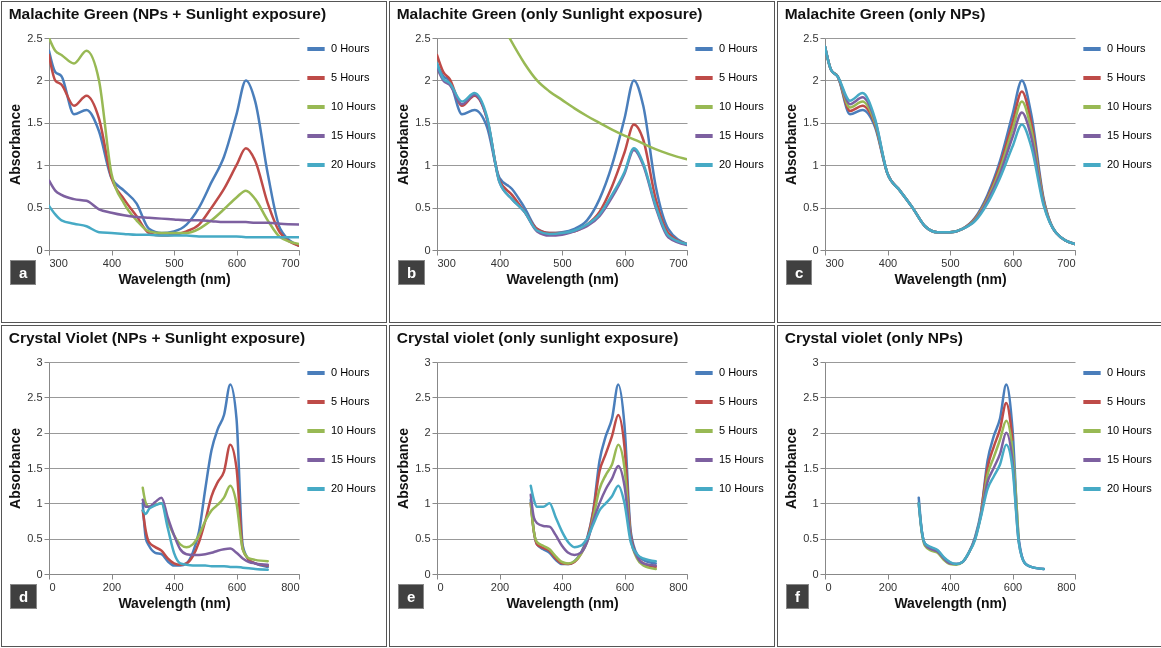 The height and width of the screenshot is (648, 1161). Describe the element at coordinates (888, 586) in the screenshot. I see `x-tick-label: 200` at that location.